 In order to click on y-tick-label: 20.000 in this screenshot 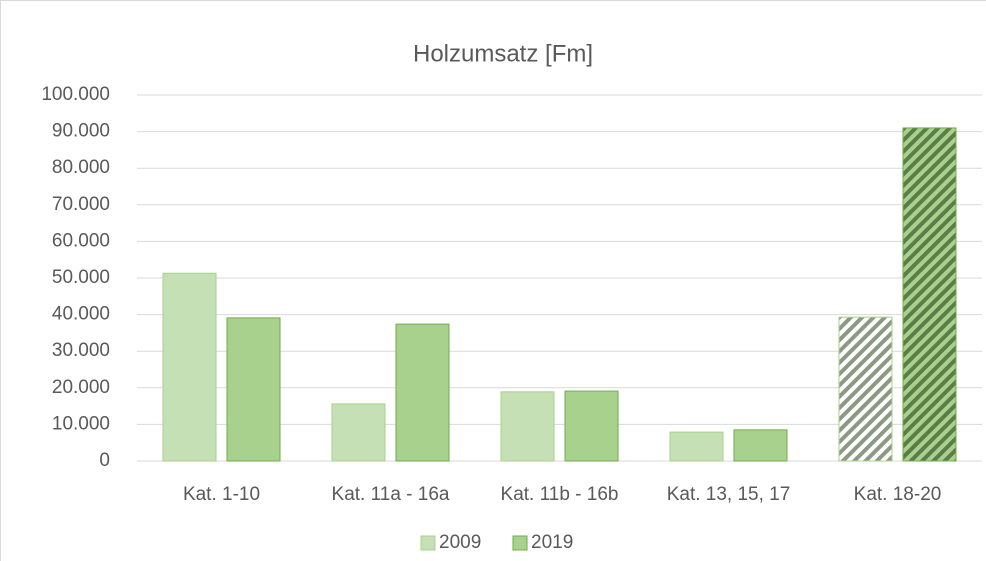, I will do `click(81, 387)`.